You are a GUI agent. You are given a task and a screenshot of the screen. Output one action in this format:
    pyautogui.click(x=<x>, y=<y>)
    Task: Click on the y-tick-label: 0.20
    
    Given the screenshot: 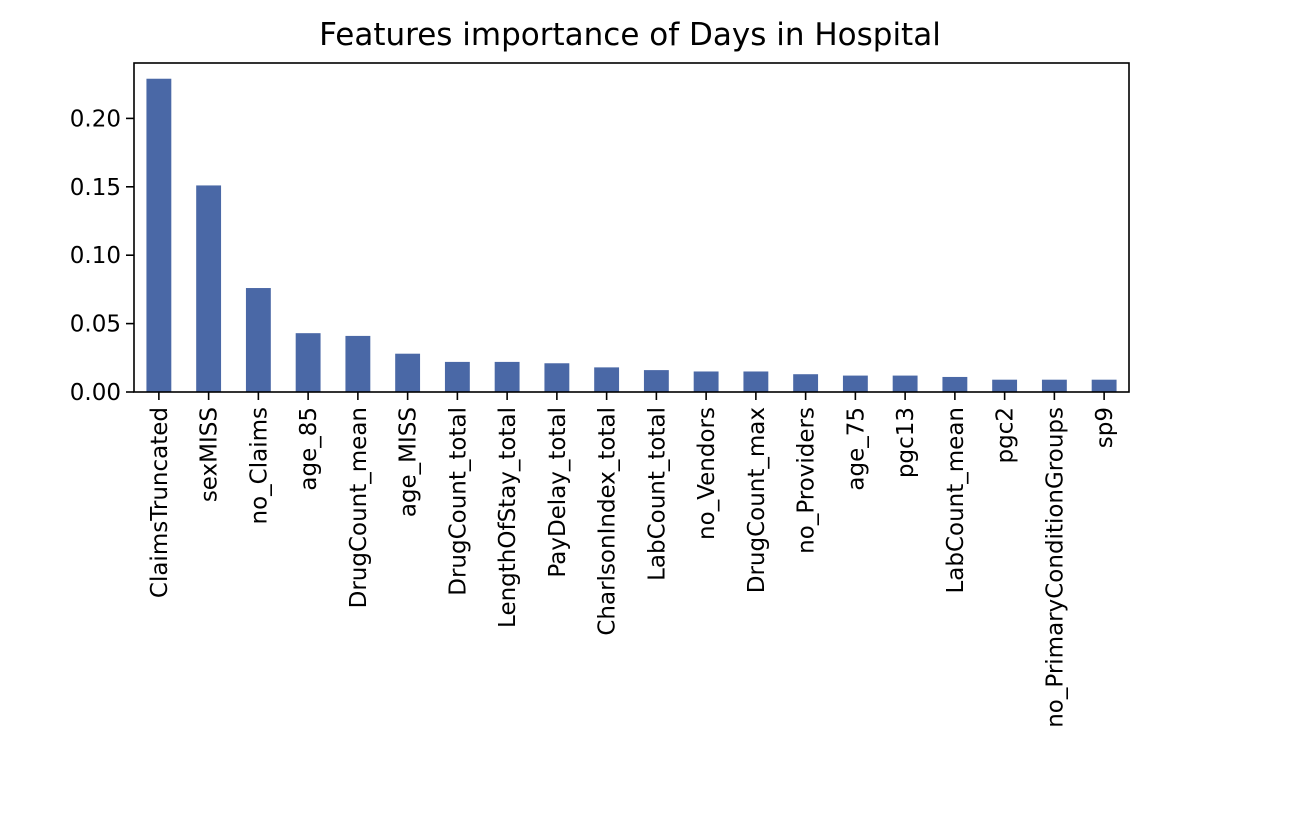 What is the action you would take?
    pyautogui.click(x=95, y=119)
    